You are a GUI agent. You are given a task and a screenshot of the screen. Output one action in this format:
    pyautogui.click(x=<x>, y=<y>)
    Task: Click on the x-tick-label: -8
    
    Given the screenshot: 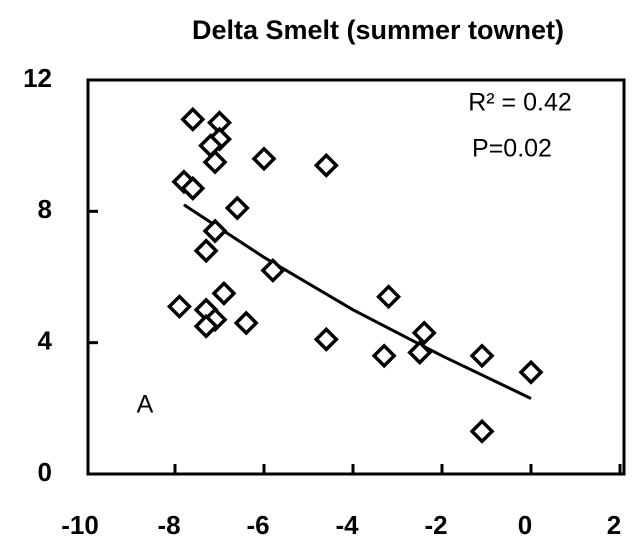 What is the action you would take?
    pyautogui.click(x=168, y=525)
    